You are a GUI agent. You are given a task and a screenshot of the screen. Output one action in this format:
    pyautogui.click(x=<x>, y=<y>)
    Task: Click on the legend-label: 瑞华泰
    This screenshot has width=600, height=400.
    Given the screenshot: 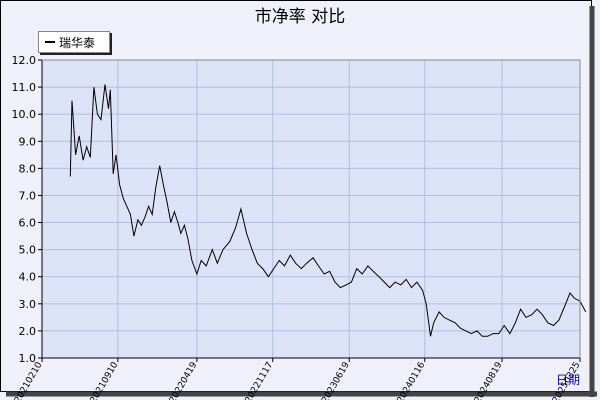 What is the action you would take?
    pyautogui.click(x=77, y=42)
    